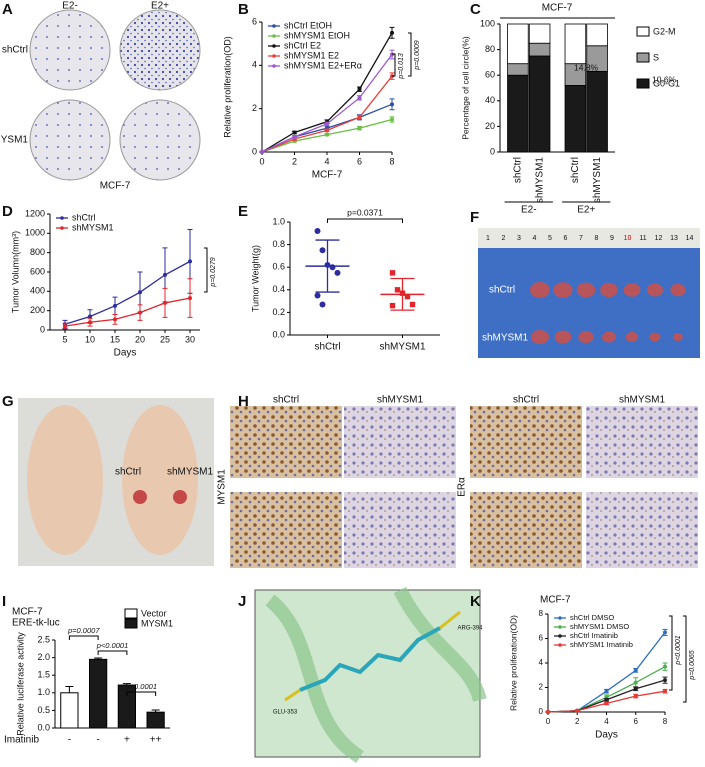  Describe the element at coordinates (254, 151) in the screenshot. I see `y-tick-label: 0` at that location.